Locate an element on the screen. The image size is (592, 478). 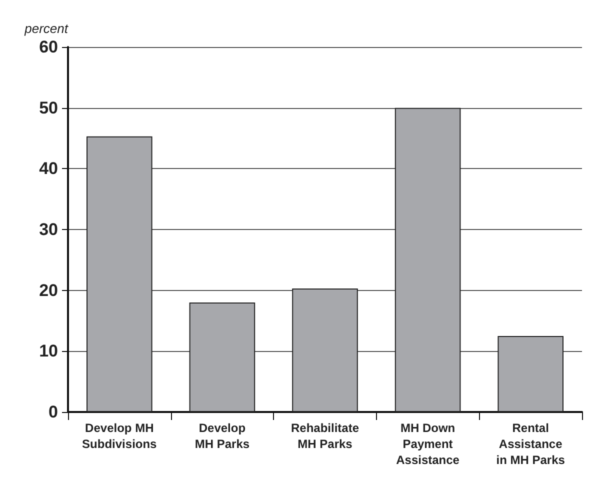
x-tick-label: Develop MH Parks is located at coordinates (222, 436).